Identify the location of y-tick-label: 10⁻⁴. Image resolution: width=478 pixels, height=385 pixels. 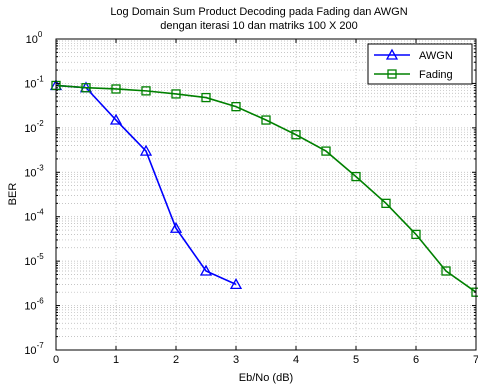
(34, 216).